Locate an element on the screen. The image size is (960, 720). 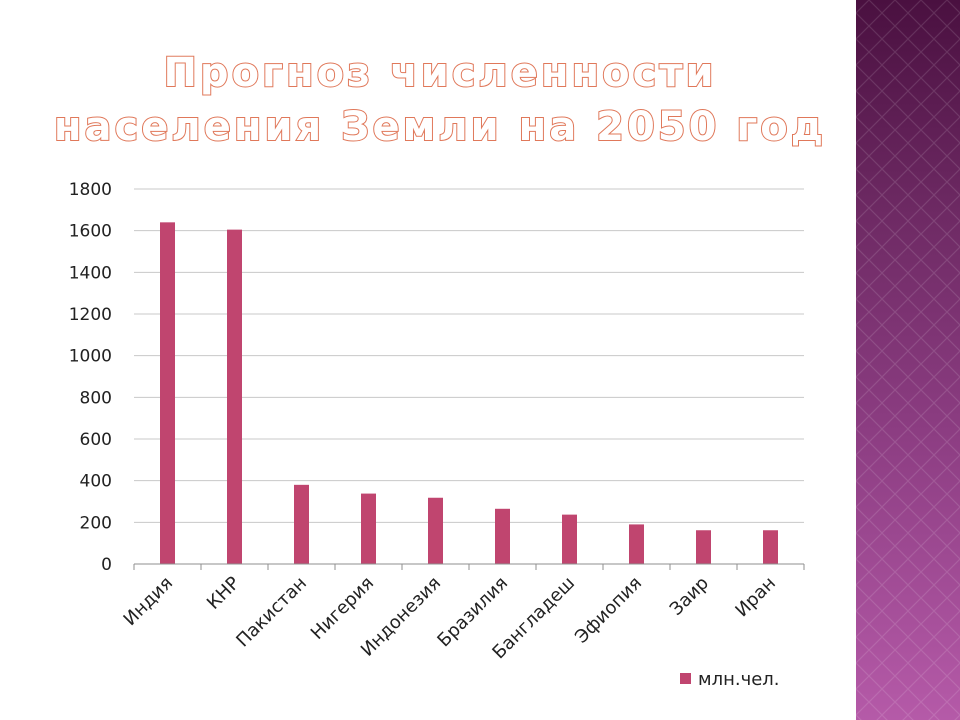
y-tick-label: 600 is located at coordinates (96, 440).